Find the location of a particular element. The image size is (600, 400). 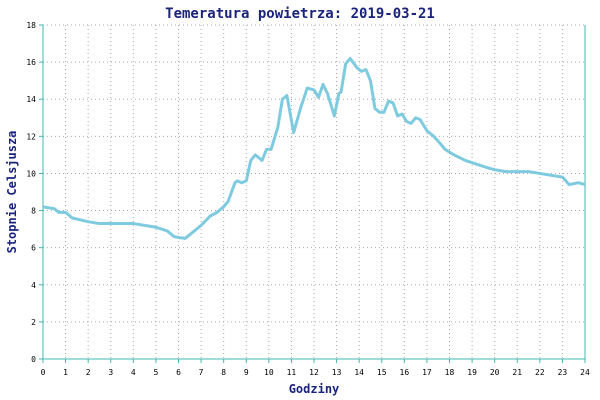

y-tick-label: 4 is located at coordinates (33, 285).